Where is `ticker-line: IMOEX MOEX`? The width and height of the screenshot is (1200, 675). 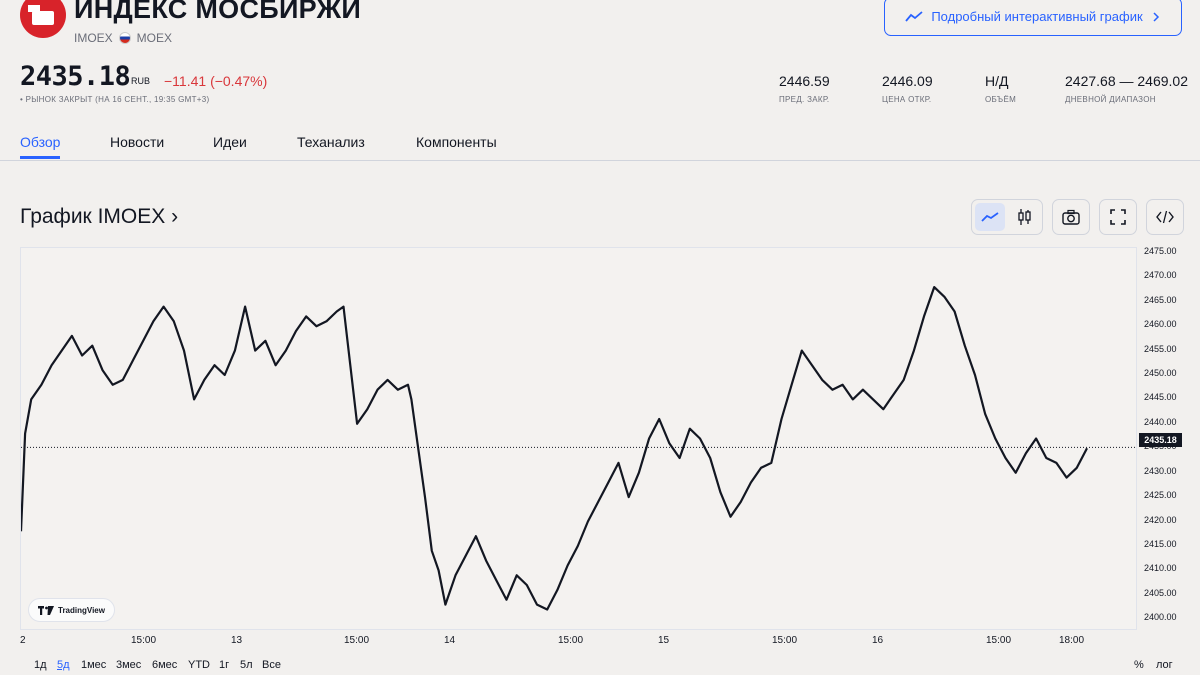
ticker-line: IMOEX MOEX is located at coordinates (123, 38).